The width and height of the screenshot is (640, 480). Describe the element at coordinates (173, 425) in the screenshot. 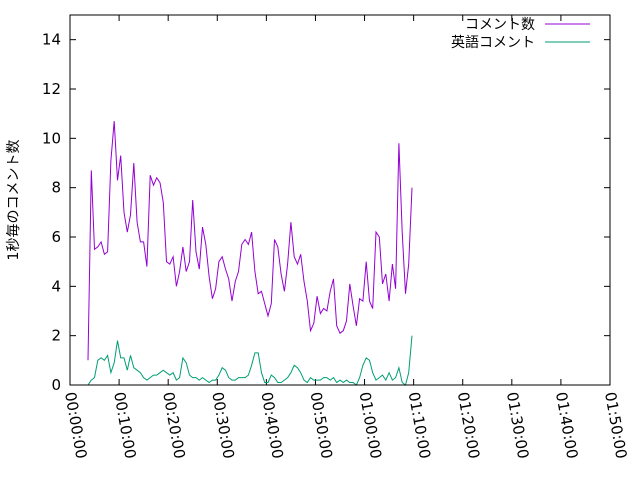

I see `x-tick-label: 00:20:00` at that location.